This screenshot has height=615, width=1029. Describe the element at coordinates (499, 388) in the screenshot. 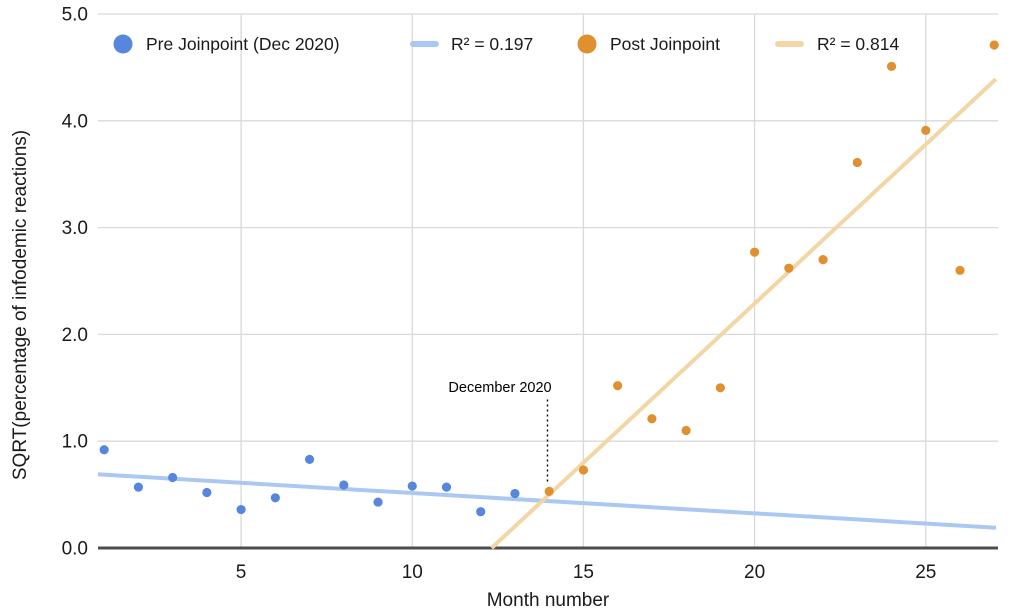

I see `annotation-label: December 2020` at that location.